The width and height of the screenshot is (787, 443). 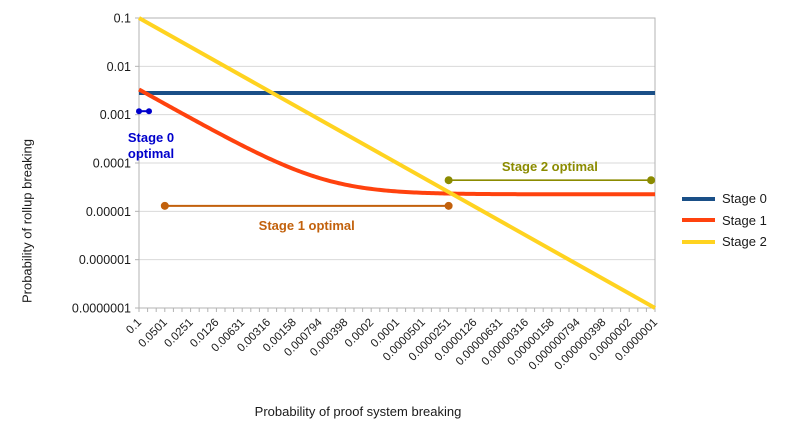 I want to click on y-tick-label: 0.001, so click(x=115, y=115).